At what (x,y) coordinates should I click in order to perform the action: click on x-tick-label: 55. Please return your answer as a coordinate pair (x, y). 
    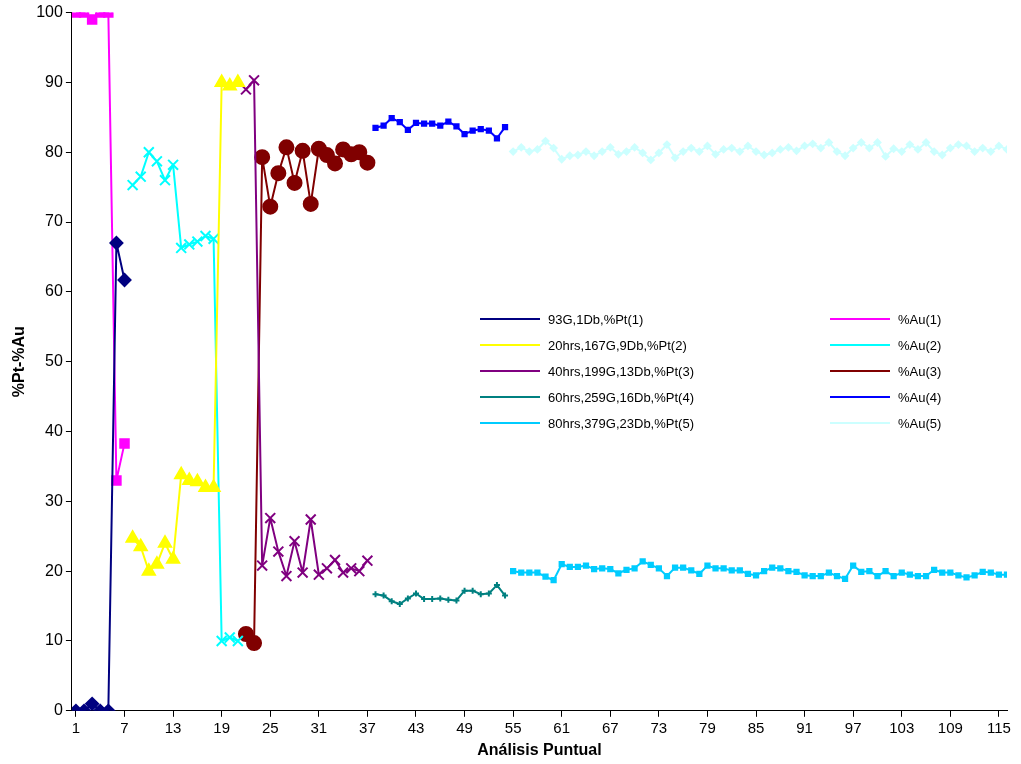
    Looking at the image, I should click on (513, 727).